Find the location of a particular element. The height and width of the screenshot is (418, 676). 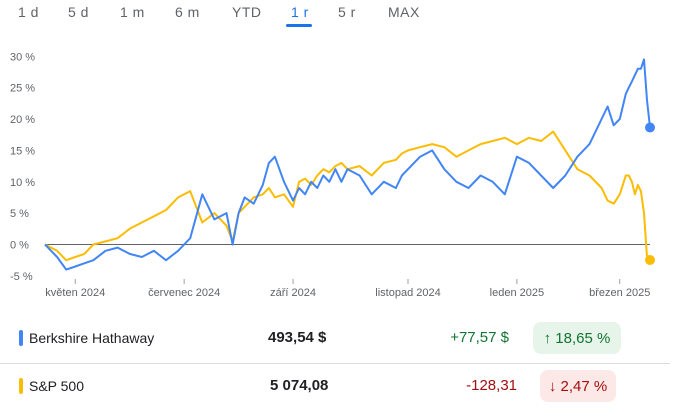

x-tick-label: květen 2024 is located at coordinates (75, 293).